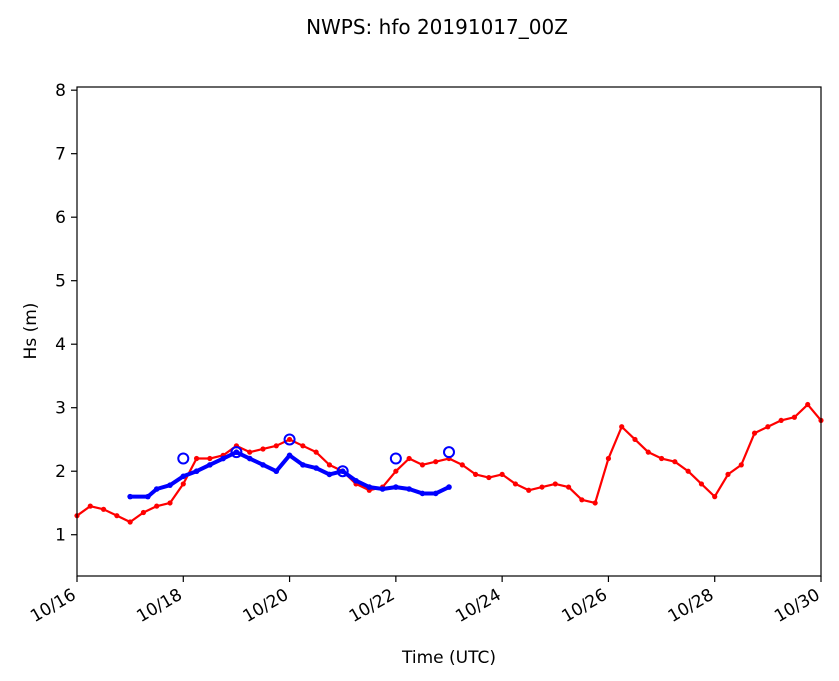  I want to click on y-tick-label-1: 1, so click(60, 536).